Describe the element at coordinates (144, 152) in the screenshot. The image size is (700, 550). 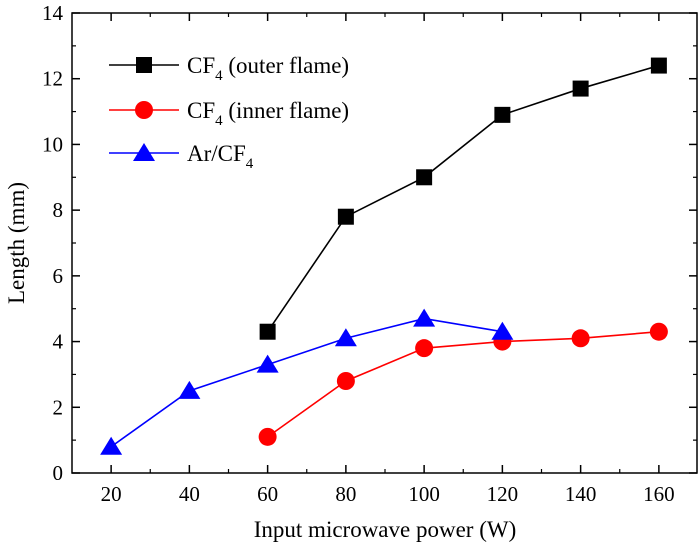
I see `legend-marker-triangle` at that location.